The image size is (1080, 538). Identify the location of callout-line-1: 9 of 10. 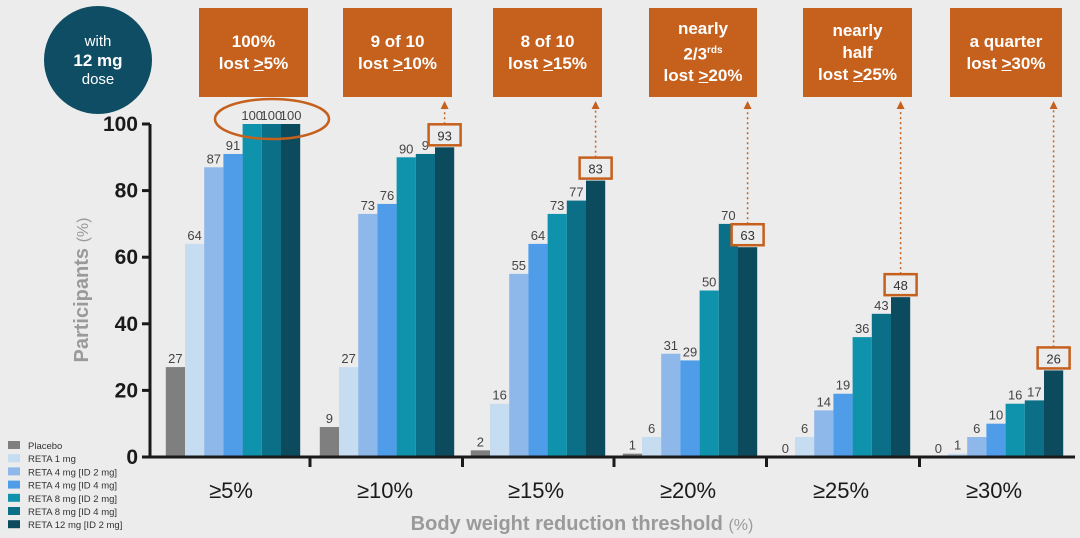
(397, 41).